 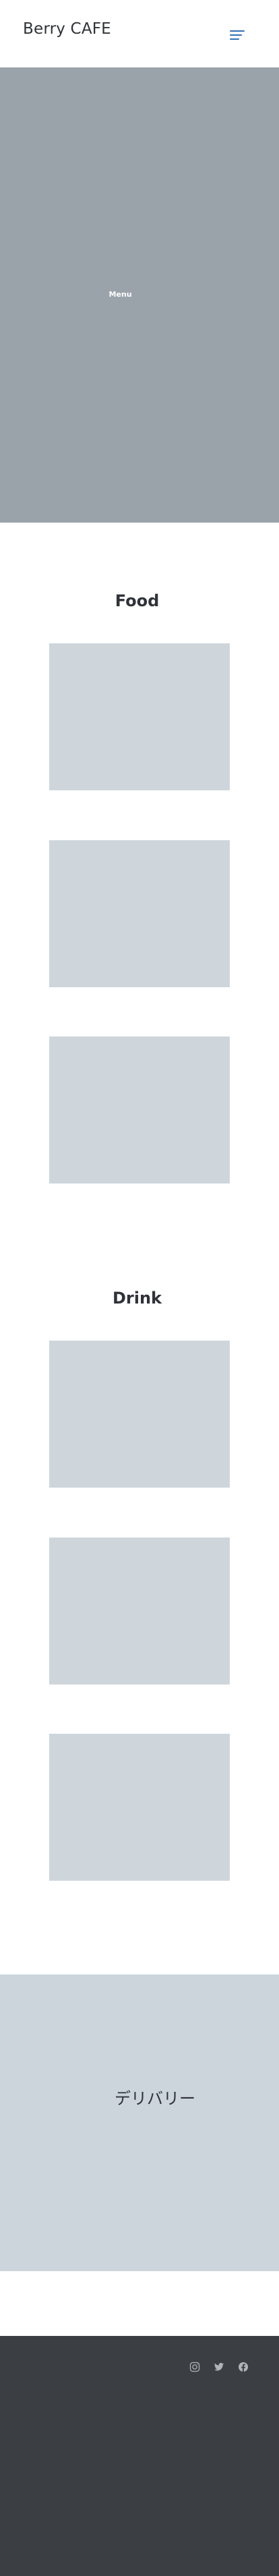 What do you see at coordinates (139, 2122) in the screenshot?
I see `delivery-section: デリバリー` at bounding box center [139, 2122].